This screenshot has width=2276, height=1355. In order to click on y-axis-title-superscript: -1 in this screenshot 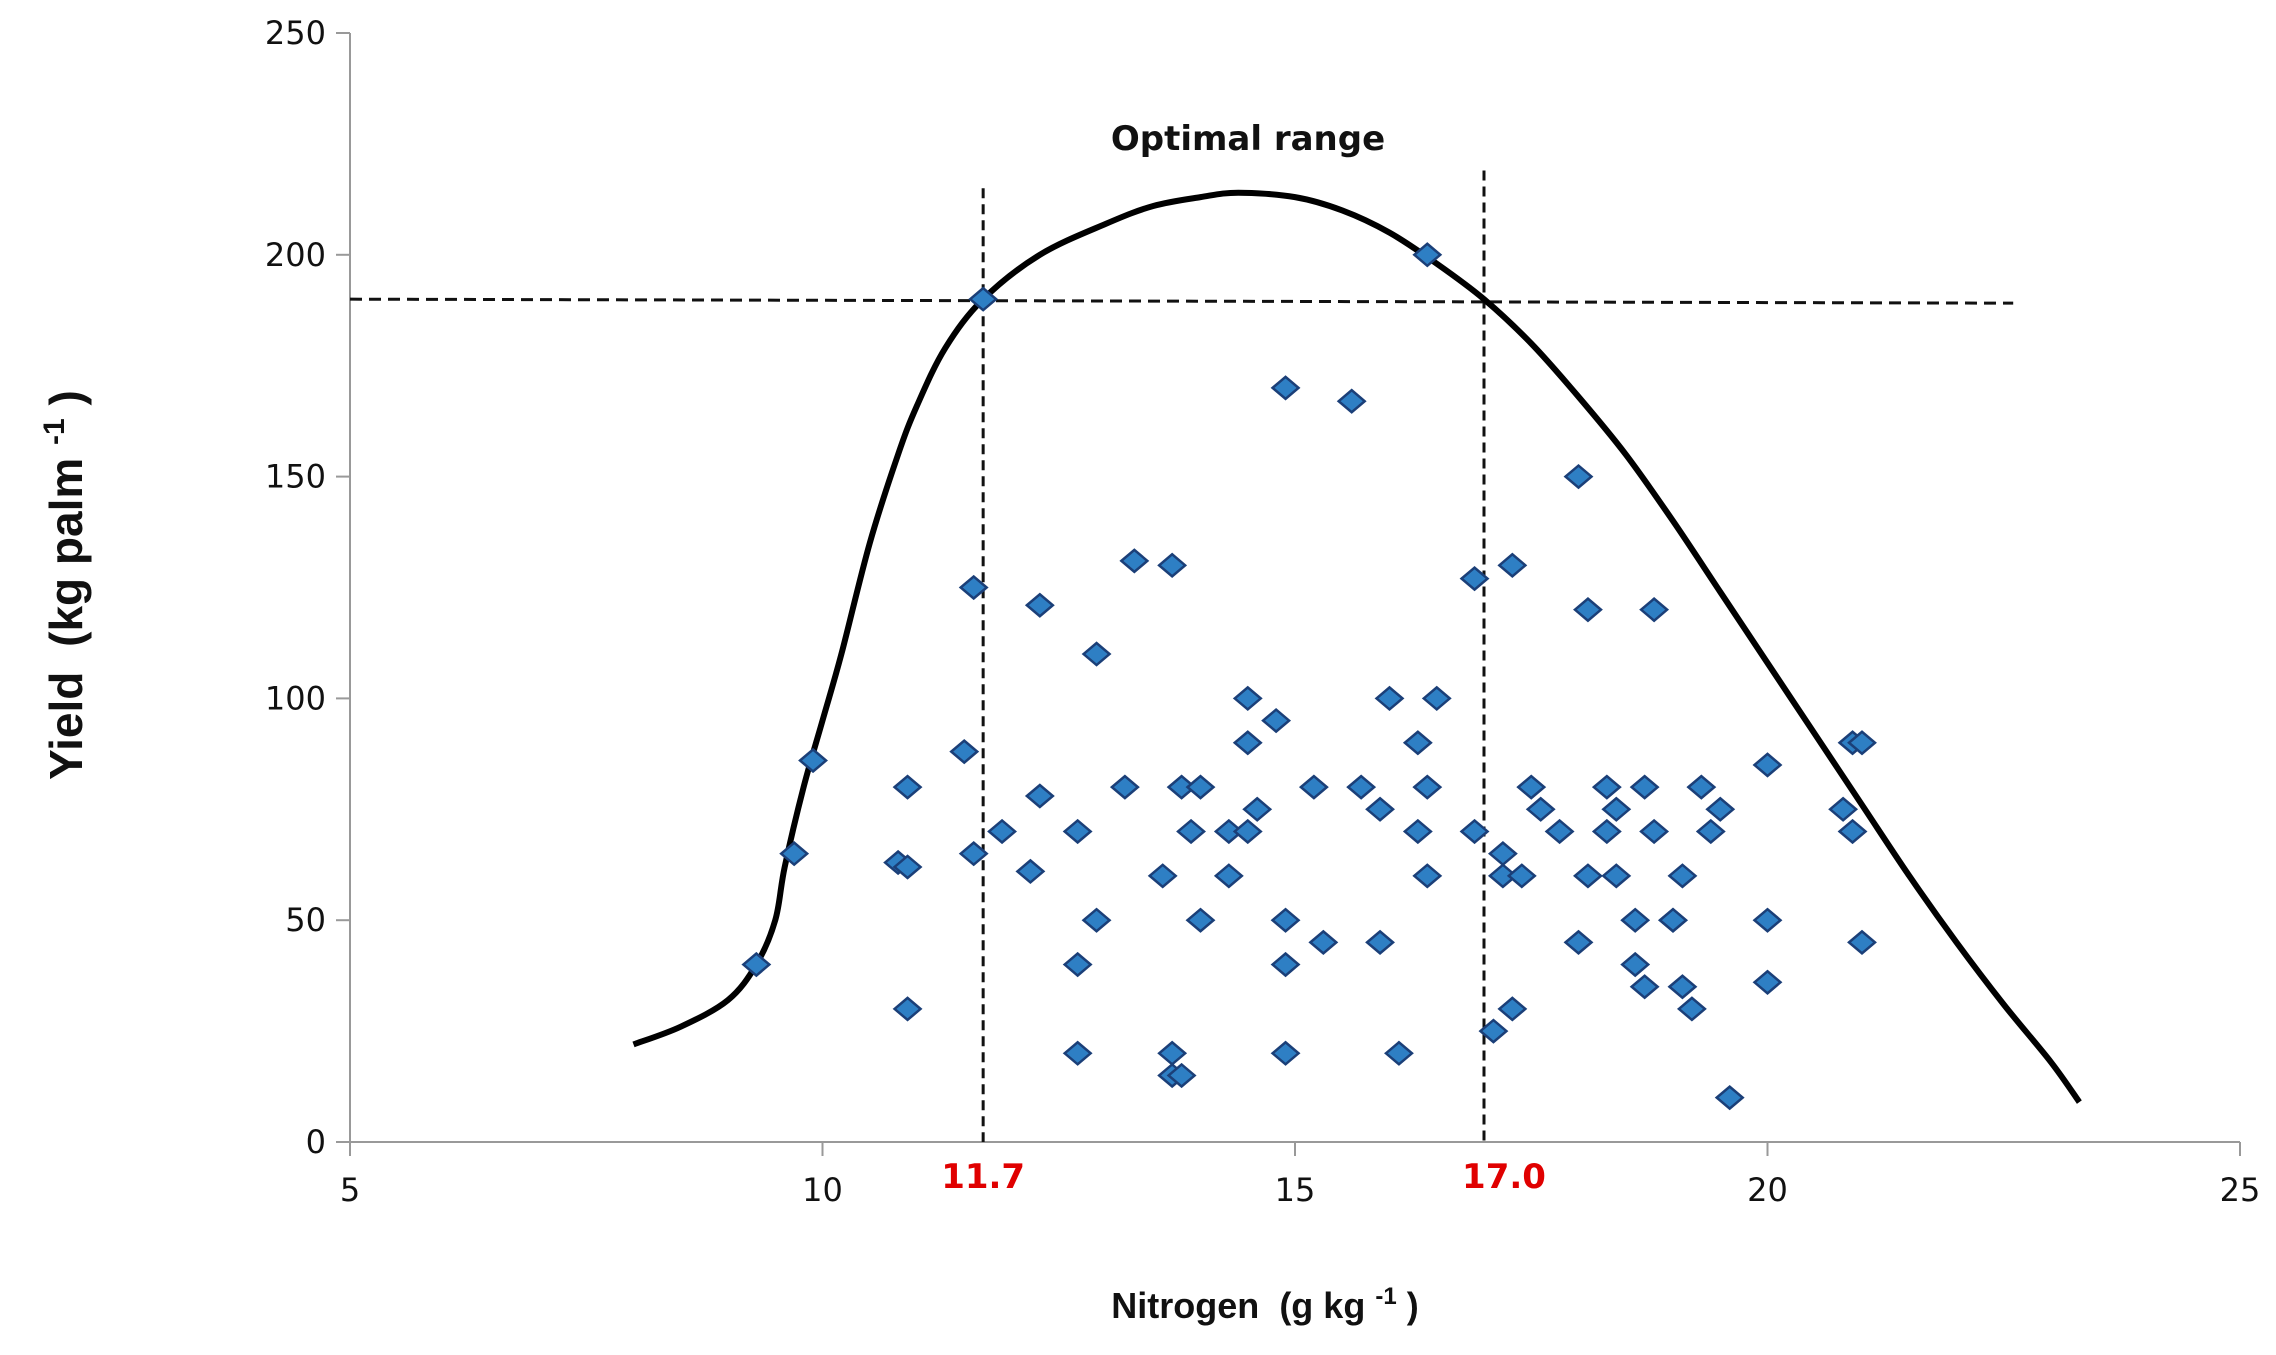, I will do `click(54, 431)`.